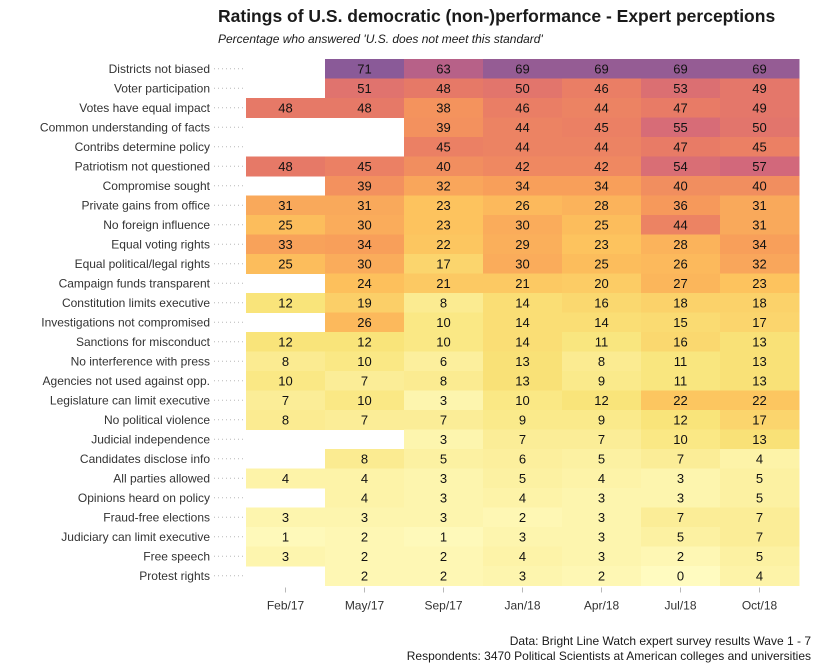  I want to click on cell-value-label: 26, so click(364, 322).